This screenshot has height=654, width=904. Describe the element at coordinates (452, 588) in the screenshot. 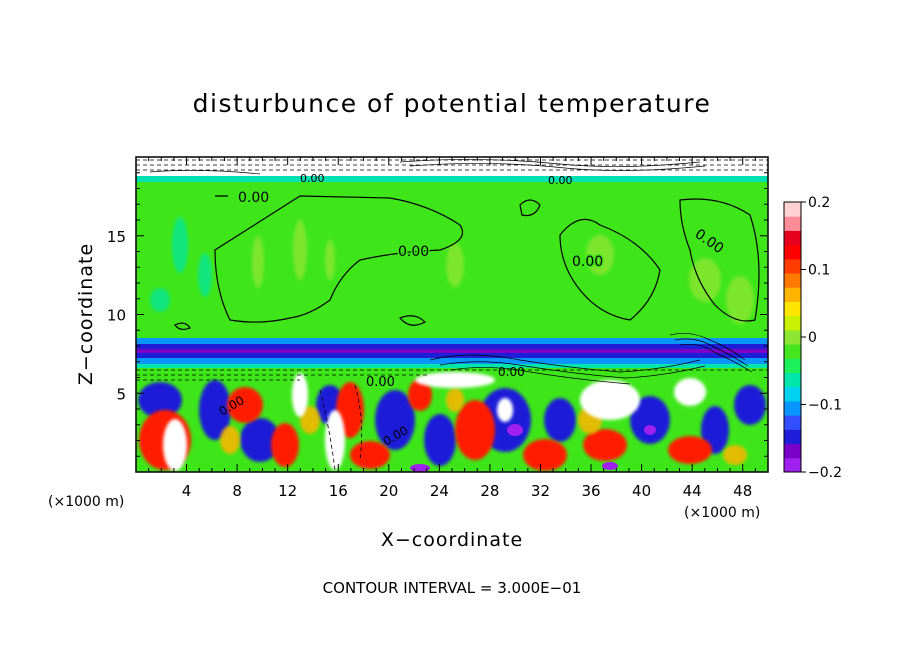

I see `contour-interval-text: CONTOUR INTERVAL = 3.000E−01` at that location.